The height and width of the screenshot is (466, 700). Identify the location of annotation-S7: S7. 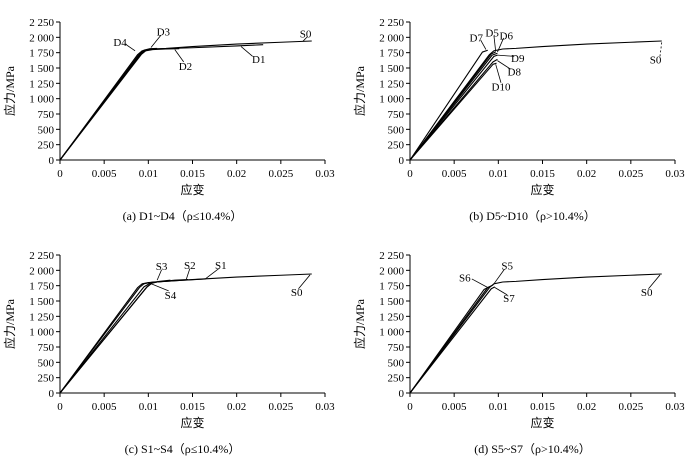
(509, 299).